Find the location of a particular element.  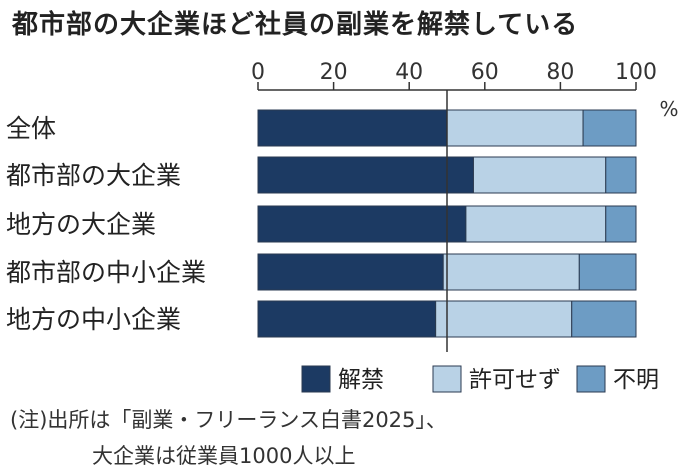

category-label: 全体 is located at coordinates (31, 128).